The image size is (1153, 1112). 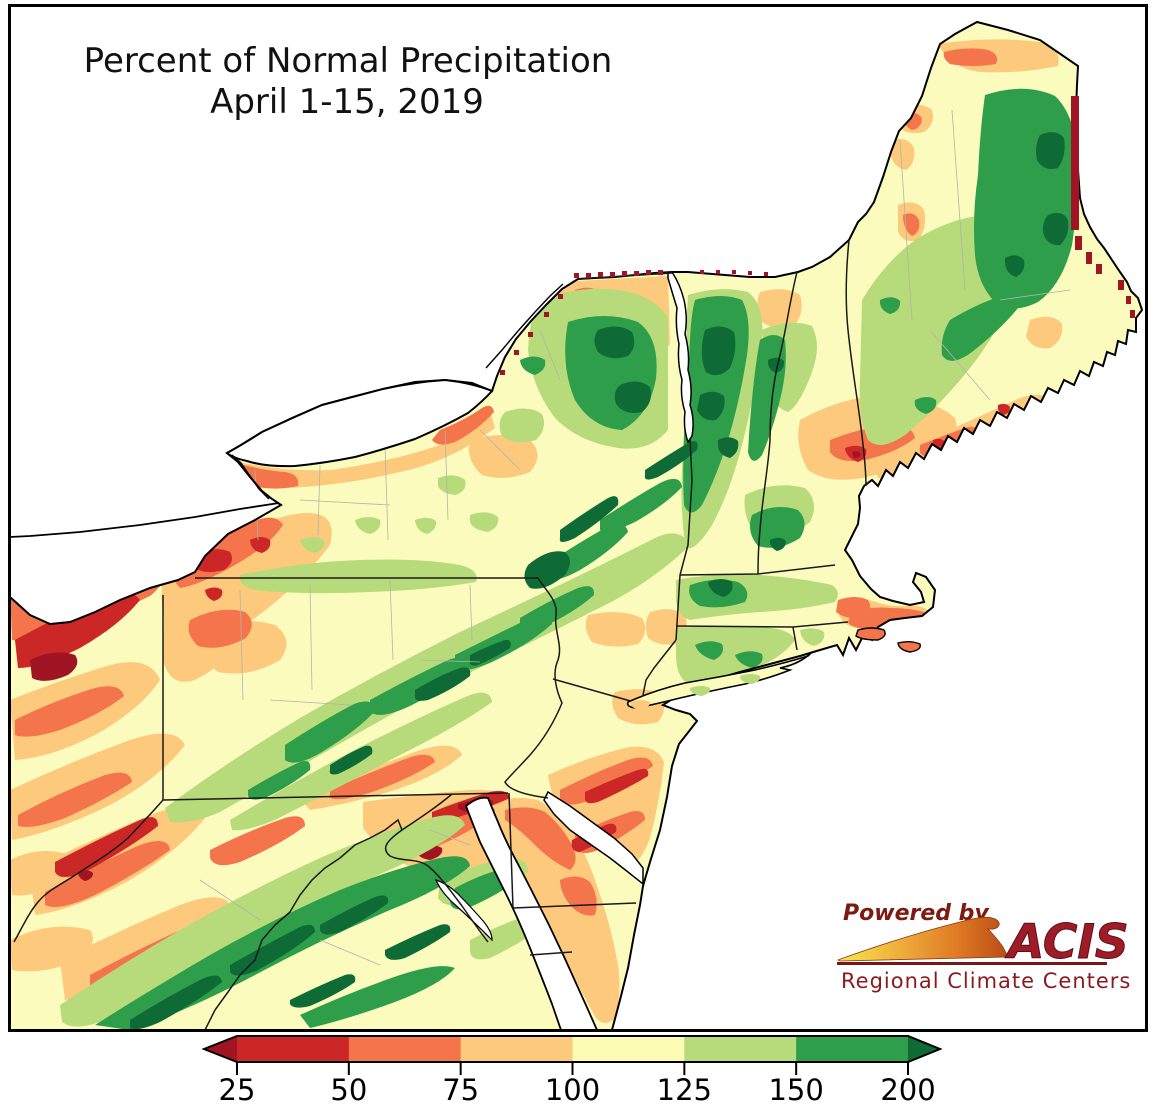 What do you see at coordinates (572, 1090) in the screenshot?
I see `colorbar-tick-label: 100` at bounding box center [572, 1090].